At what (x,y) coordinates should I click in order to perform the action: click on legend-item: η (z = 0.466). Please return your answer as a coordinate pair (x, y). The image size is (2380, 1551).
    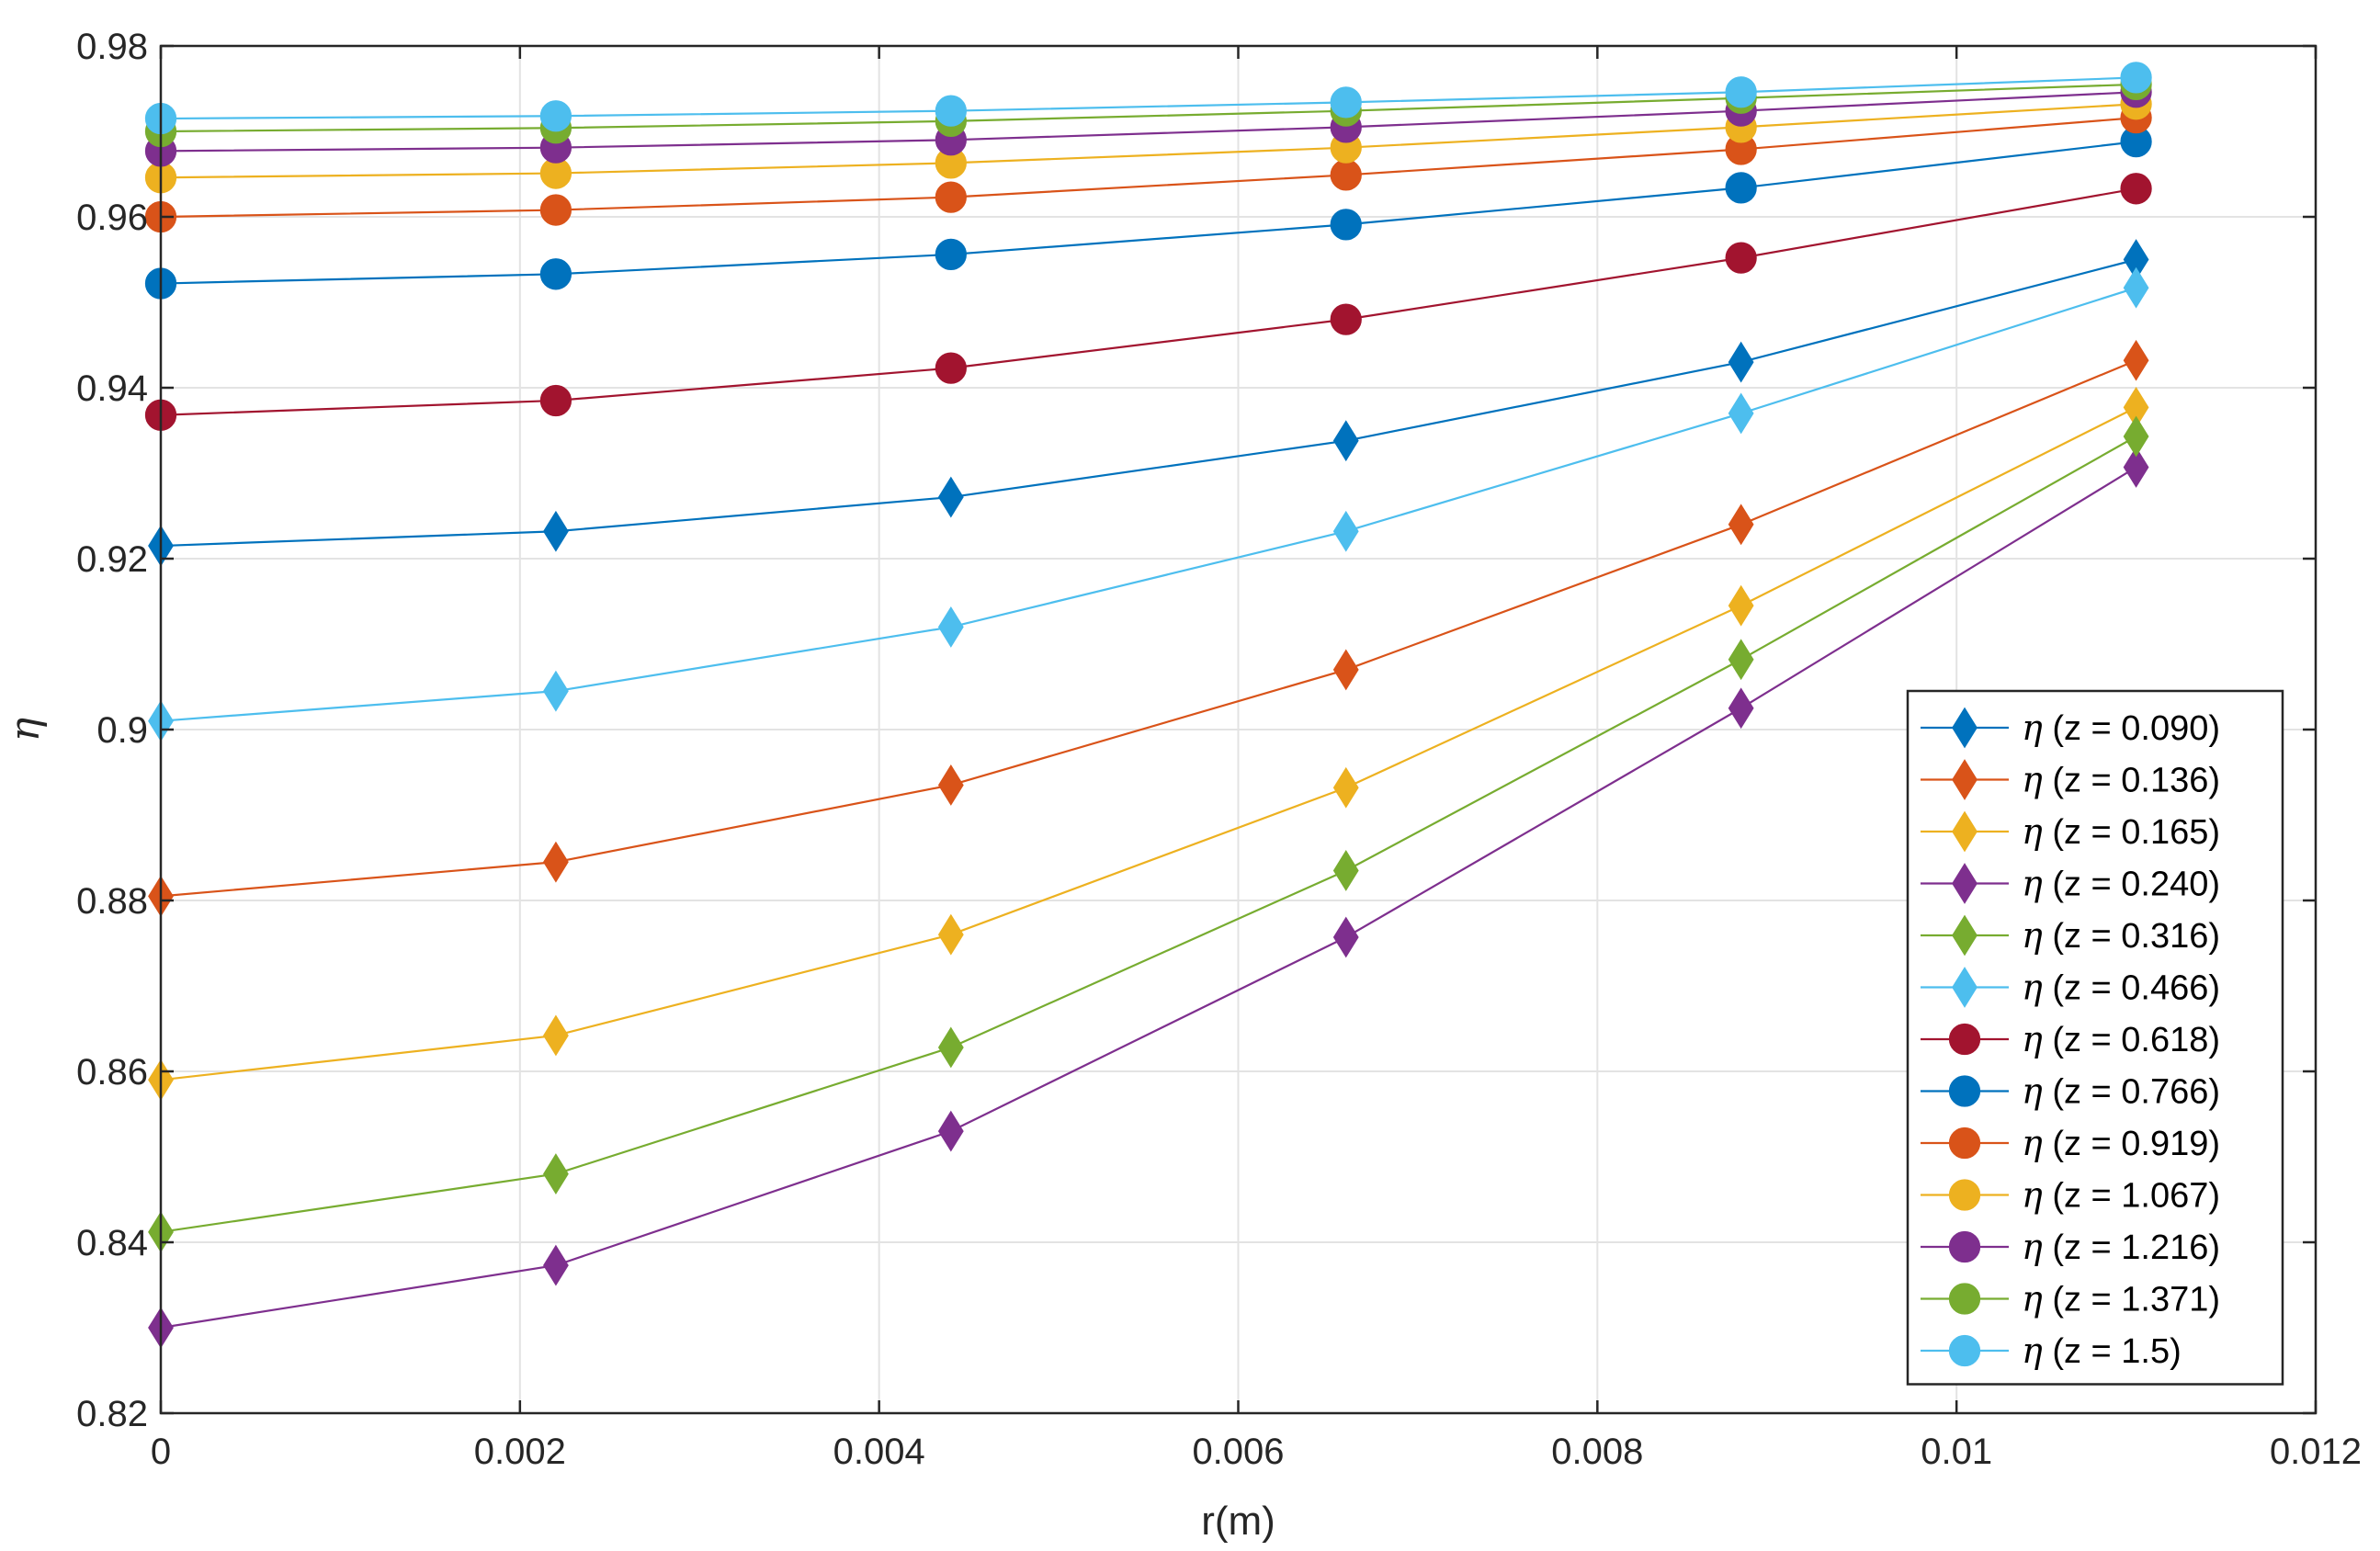
    Looking at the image, I should click on (2070, 987).